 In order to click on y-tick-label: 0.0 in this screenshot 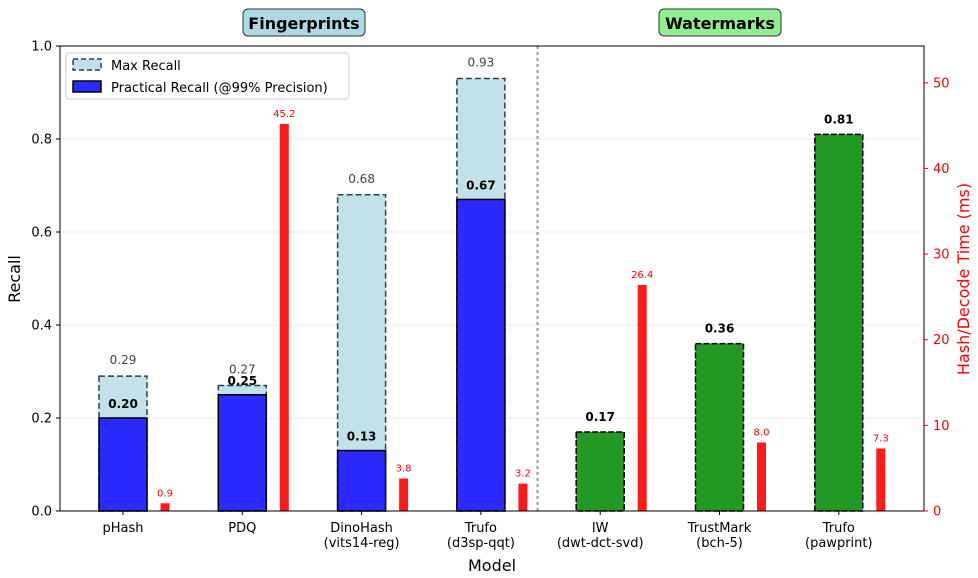, I will do `click(41, 512)`.